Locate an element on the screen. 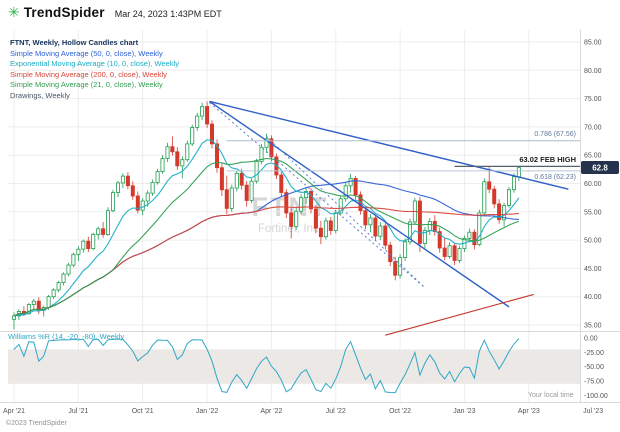 The image size is (620, 432). fib-618-label: 0.618 (62.23) is located at coordinates (555, 177).